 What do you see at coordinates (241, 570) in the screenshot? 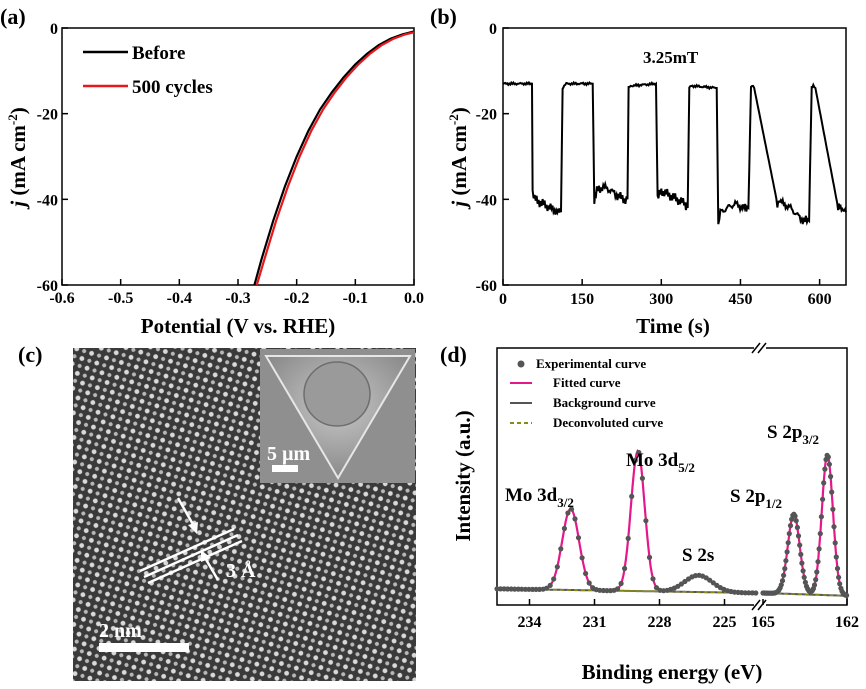
I see `lattice-spacing-label: 3 Å` at bounding box center [241, 570].